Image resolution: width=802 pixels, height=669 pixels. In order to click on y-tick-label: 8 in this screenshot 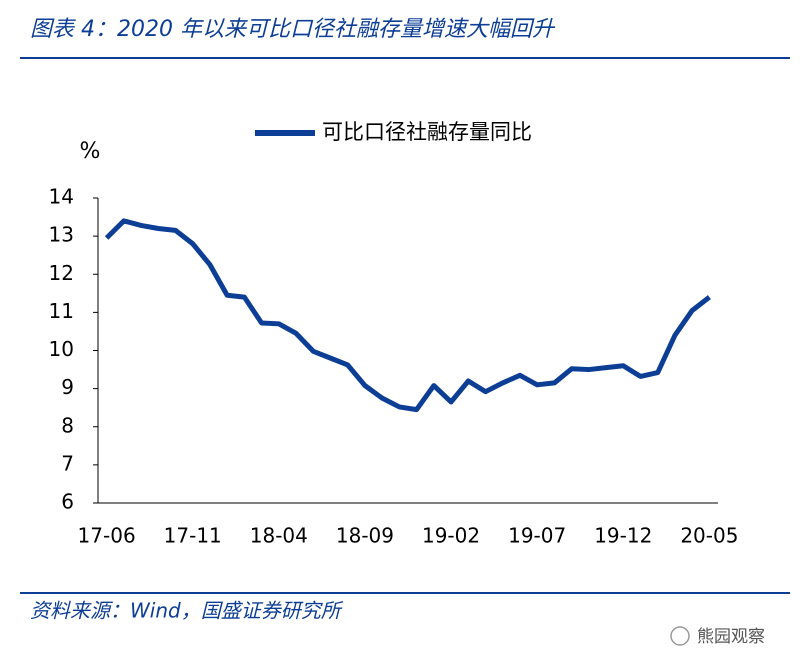, I will do `click(67, 425)`.